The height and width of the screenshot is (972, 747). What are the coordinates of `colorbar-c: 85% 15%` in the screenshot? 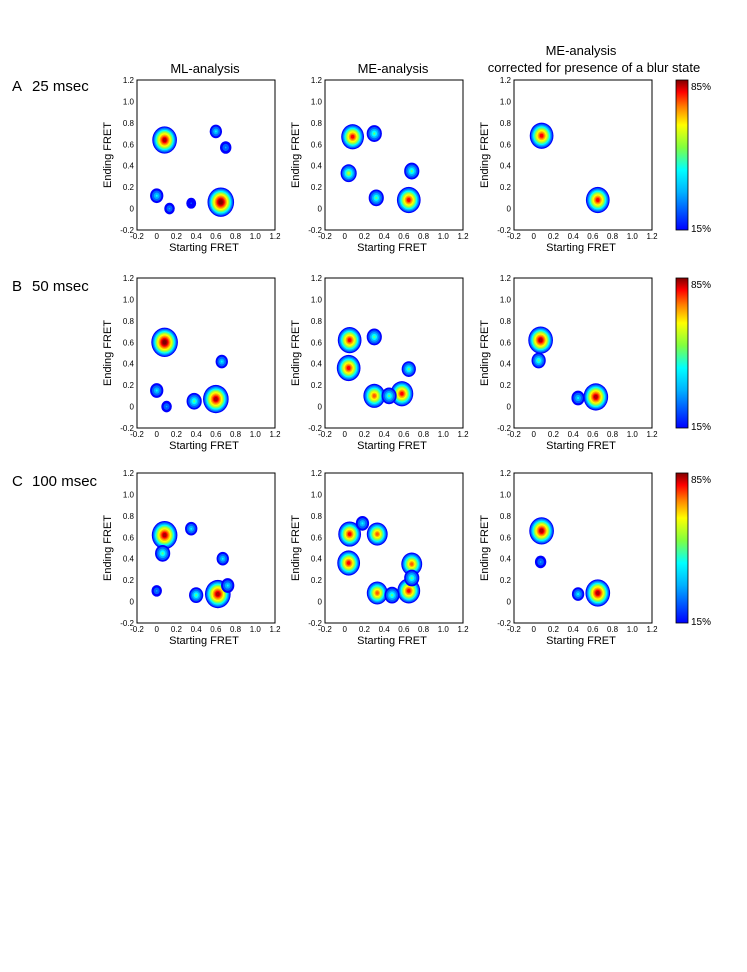 It's located at (693, 550).